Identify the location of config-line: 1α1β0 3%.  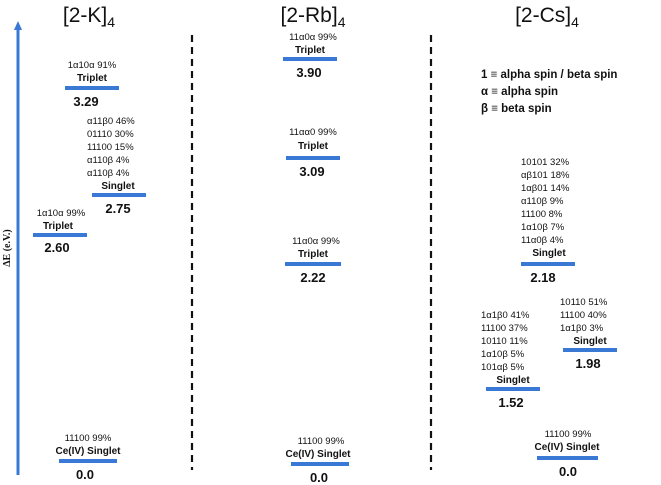
(582, 328).